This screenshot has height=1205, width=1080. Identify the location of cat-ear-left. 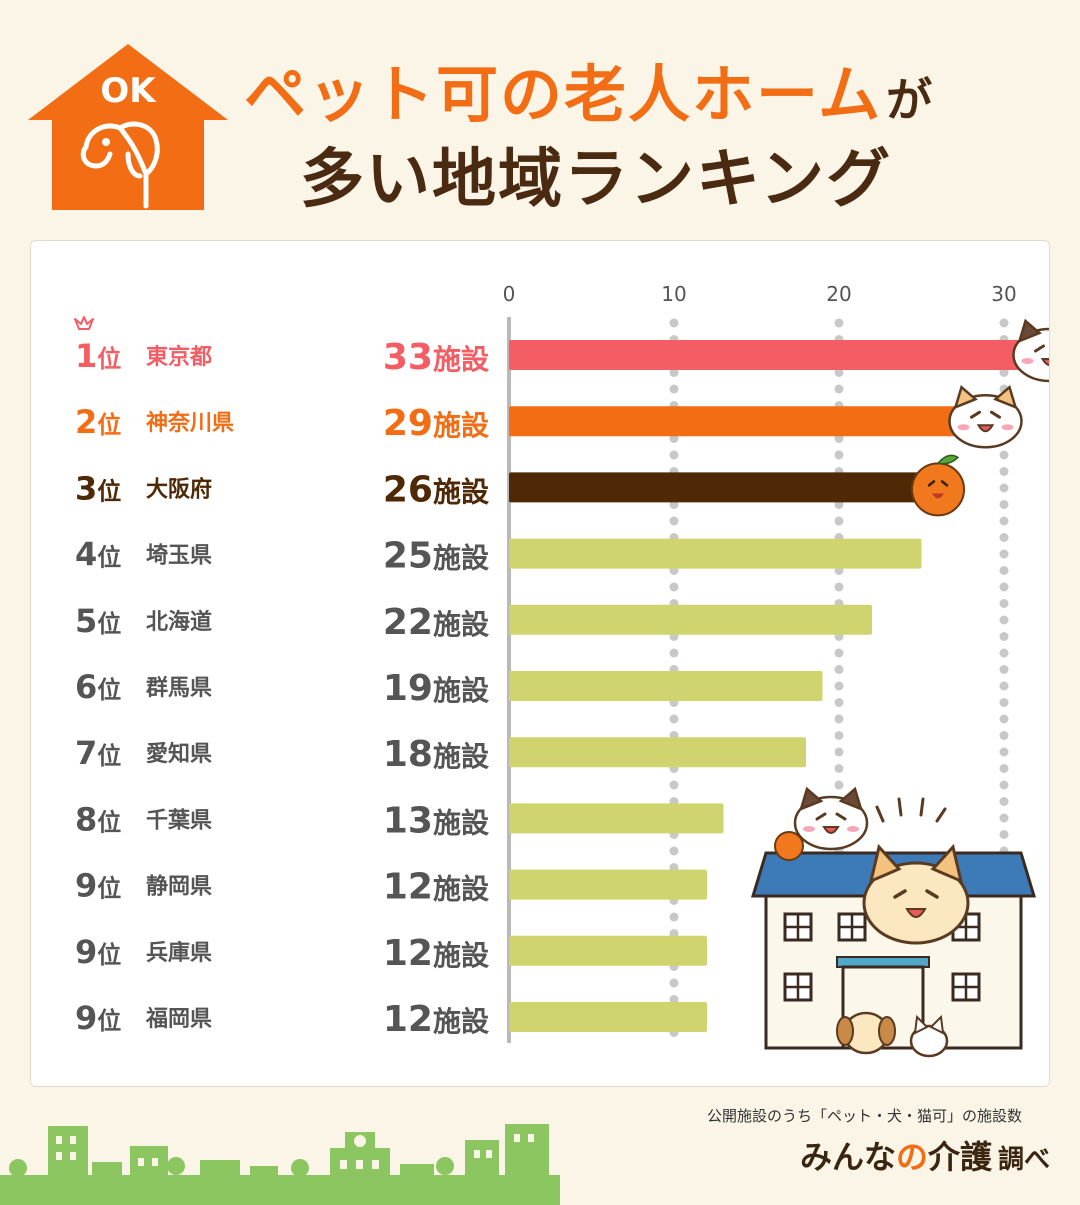
(811, 799).